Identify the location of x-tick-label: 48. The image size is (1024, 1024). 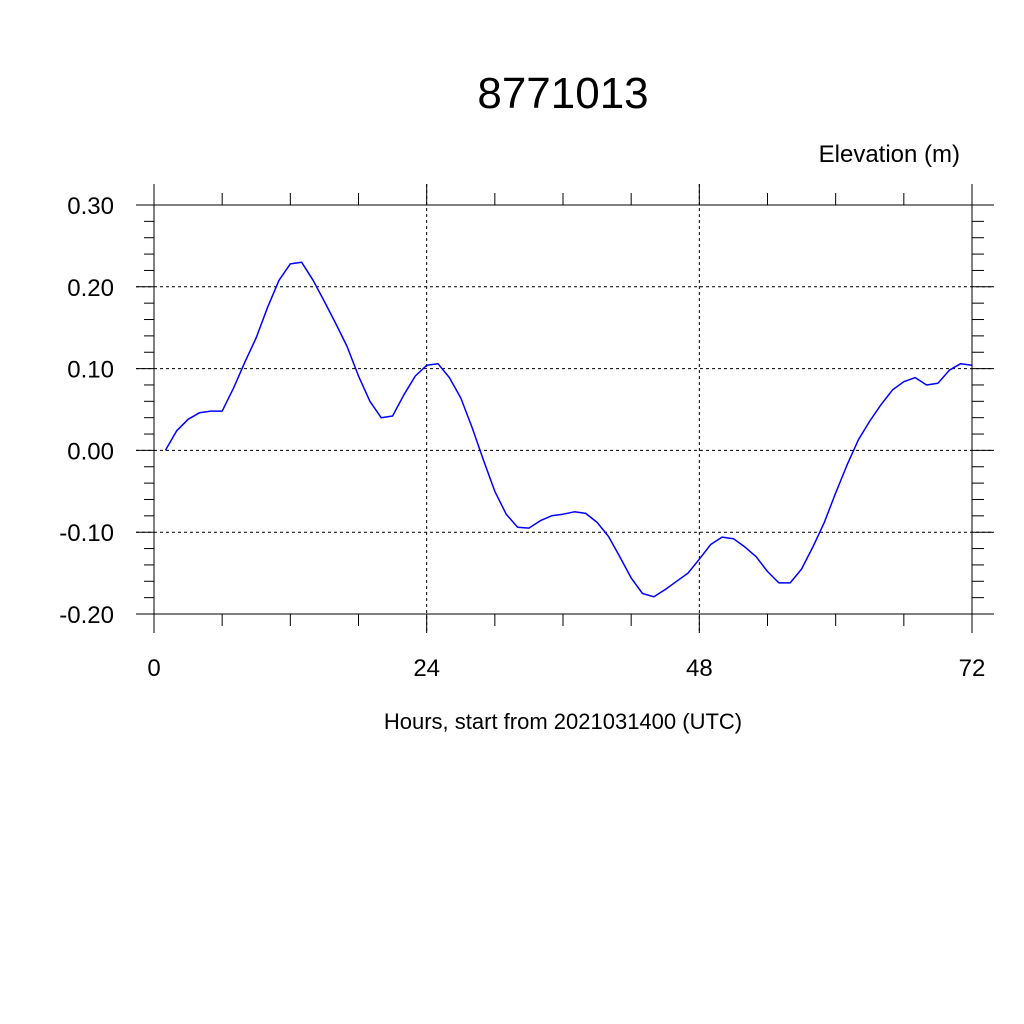
(699, 668).